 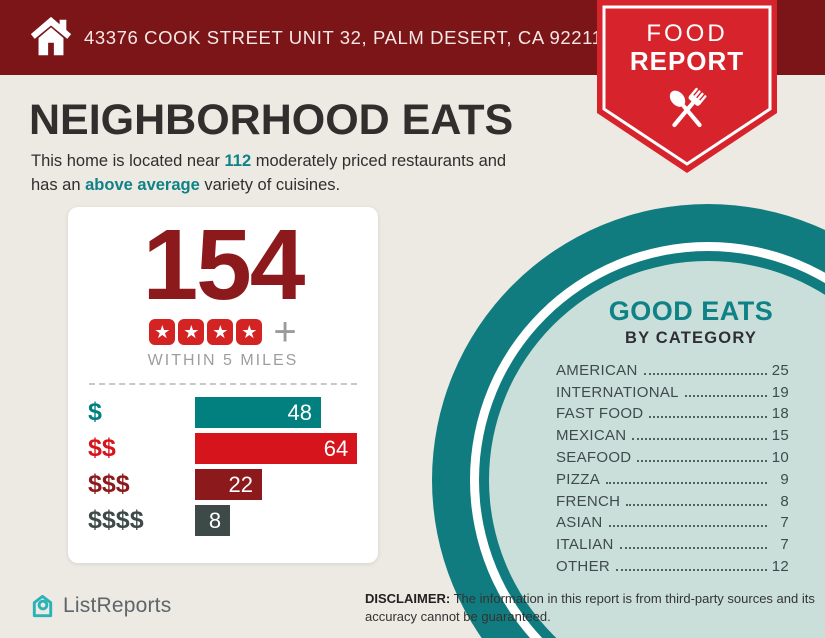 What do you see at coordinates (224, 265) in the screenshot?
I see `total-restaurant-count: 154` at bounding box center [224, 265].